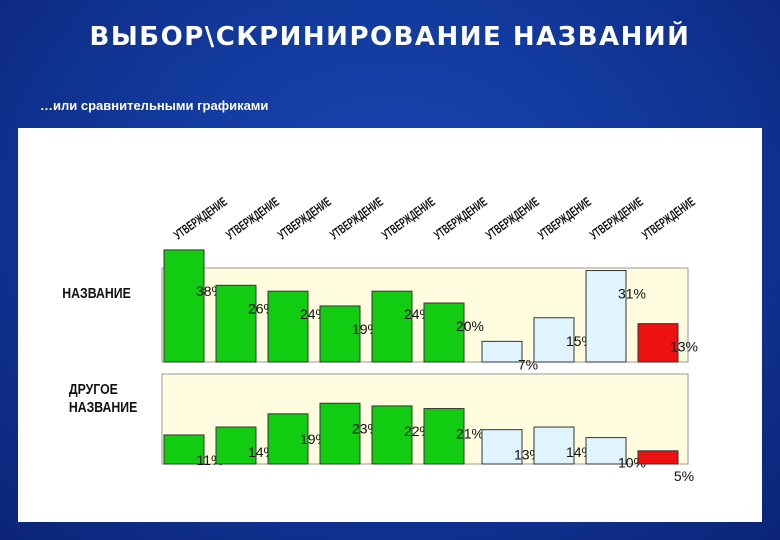 This screenshot has height=540, width=780. I want to click on data-label: 31%, so click(632, 294).